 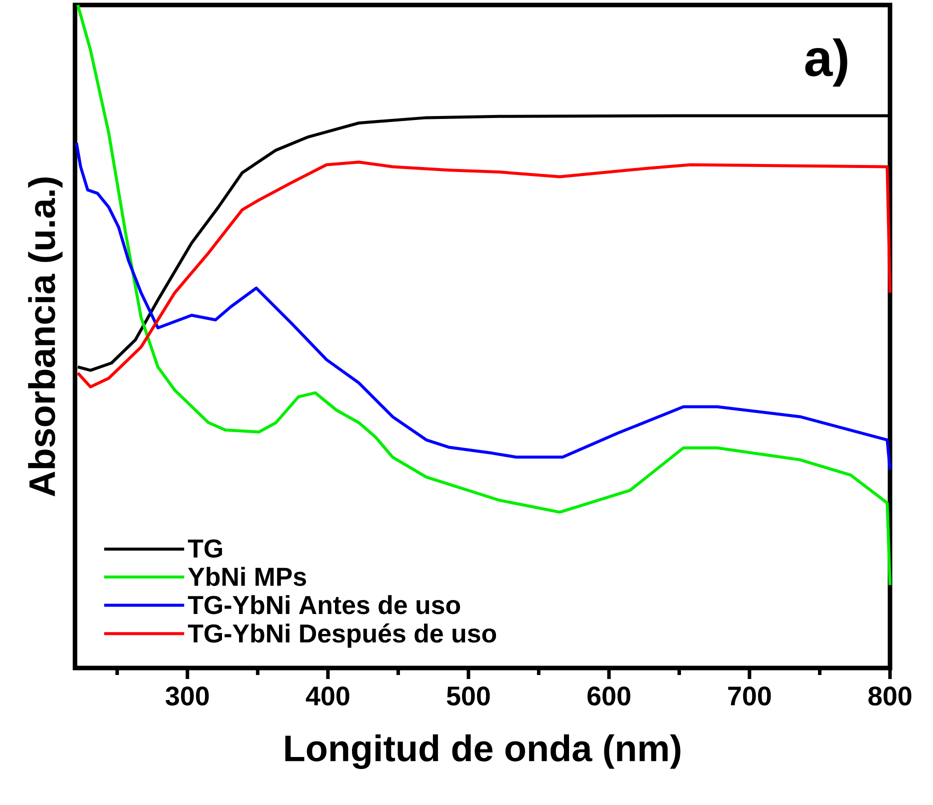 What do you see at coordinates (749, 696) in the screenshot?
I see `x-tick-label: 700` at bounding box center [749, 696].